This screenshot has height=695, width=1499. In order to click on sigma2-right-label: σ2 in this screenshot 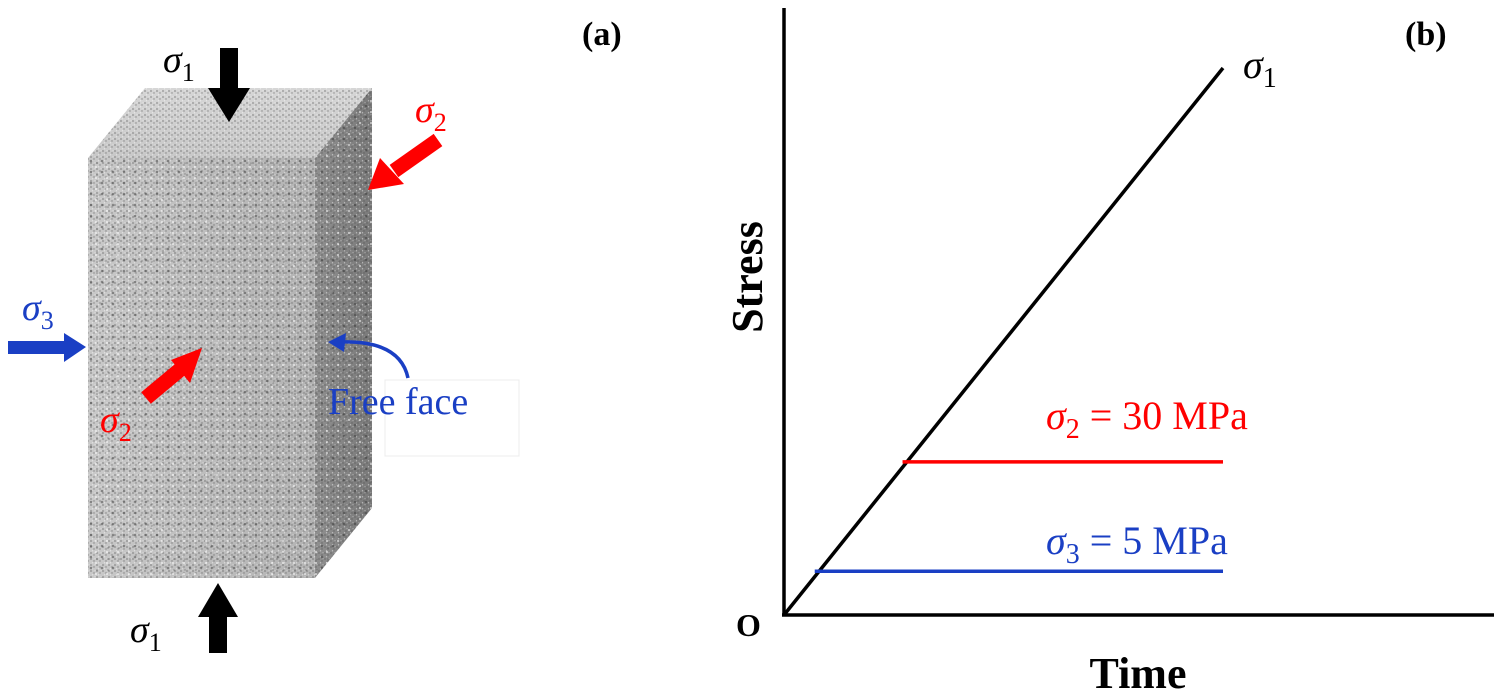, I will do `click(431, 113)`.